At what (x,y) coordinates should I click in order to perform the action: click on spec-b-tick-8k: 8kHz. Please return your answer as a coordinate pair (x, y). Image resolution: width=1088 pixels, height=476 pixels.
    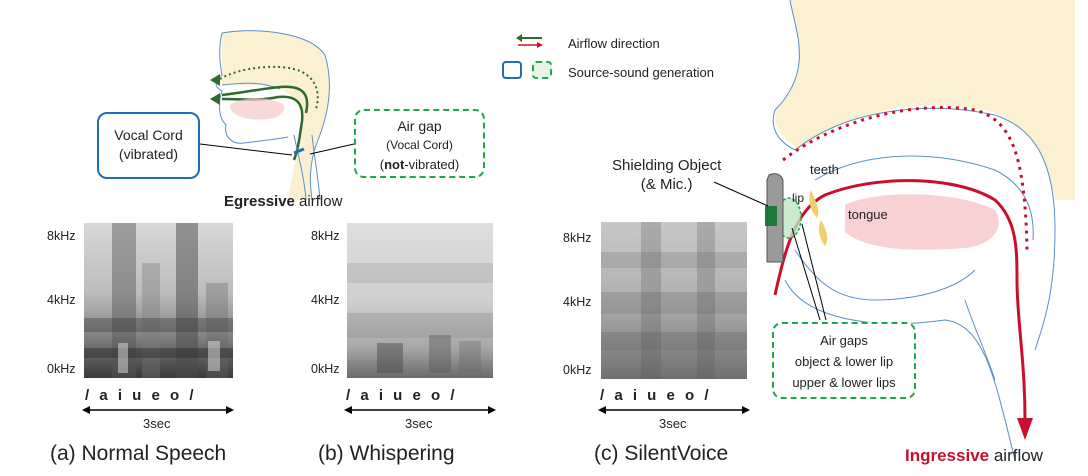
    Looking at the image, I should click on (325, 236).